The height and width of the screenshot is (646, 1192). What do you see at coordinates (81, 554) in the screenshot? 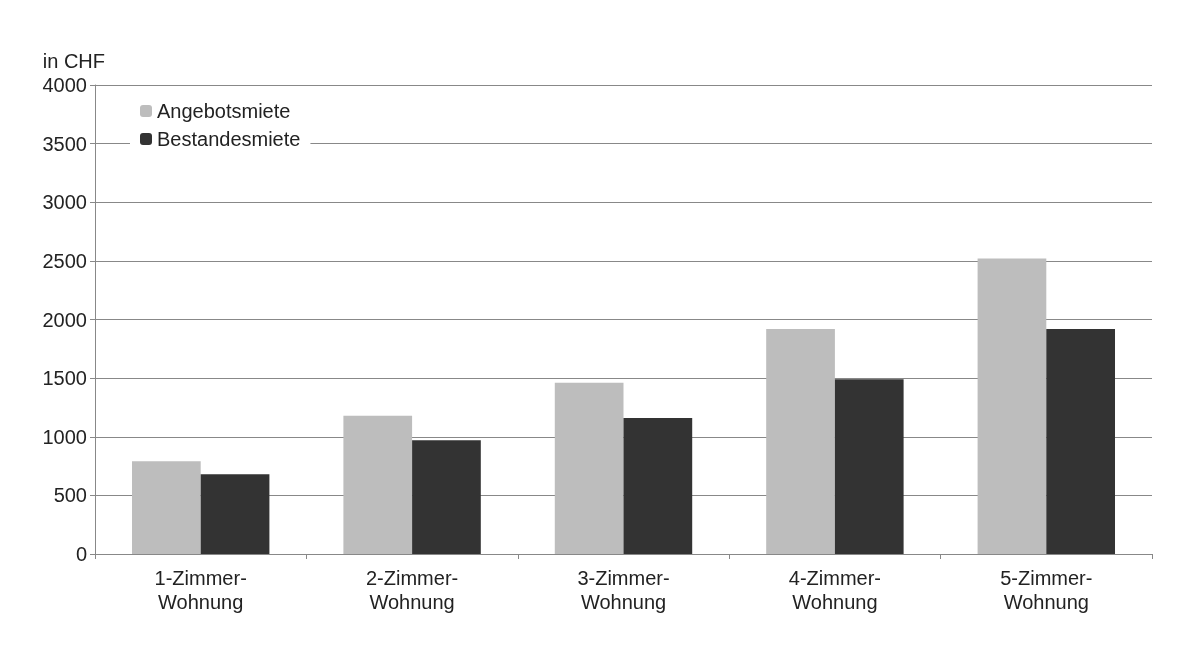
I see `y-tick-label: 0` at bounding box center [81, 554].